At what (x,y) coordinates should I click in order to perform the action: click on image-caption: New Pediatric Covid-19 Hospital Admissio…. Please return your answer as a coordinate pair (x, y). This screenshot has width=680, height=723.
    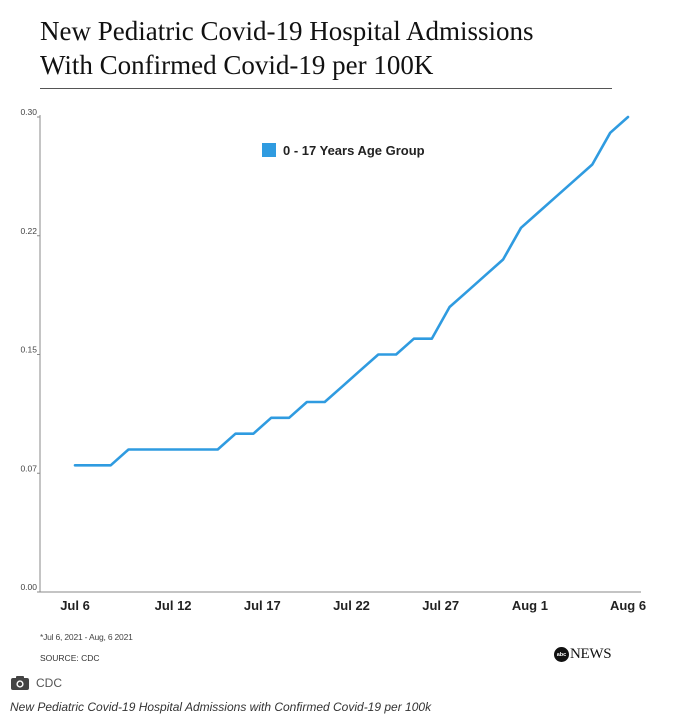
    Looking at the image, I should click on (221, 707).